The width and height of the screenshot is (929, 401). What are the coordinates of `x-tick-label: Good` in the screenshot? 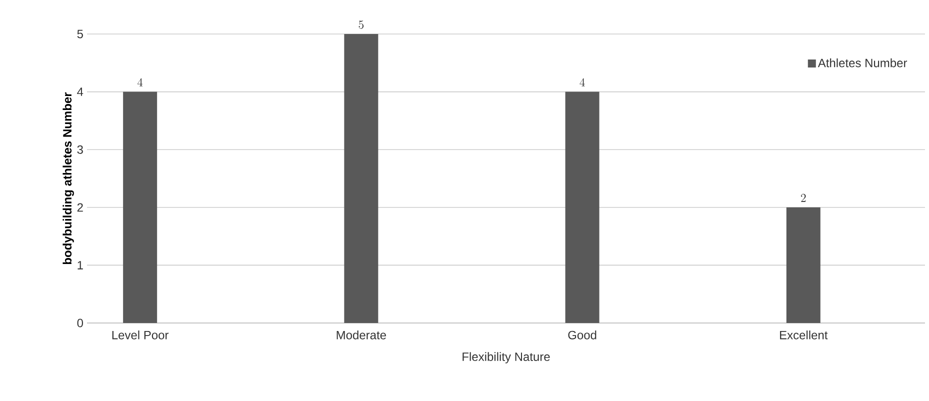 It's located at (582, 335).